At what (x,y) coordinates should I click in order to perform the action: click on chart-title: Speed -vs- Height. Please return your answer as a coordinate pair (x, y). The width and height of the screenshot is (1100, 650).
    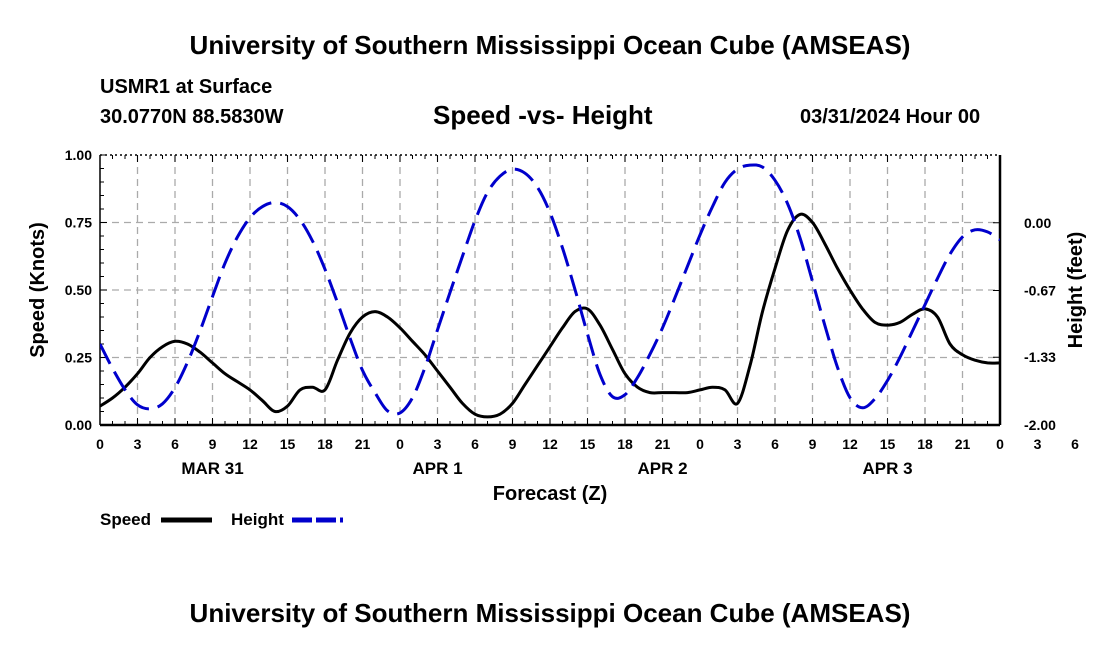
    Looking at the image, I should click on (543, 115).